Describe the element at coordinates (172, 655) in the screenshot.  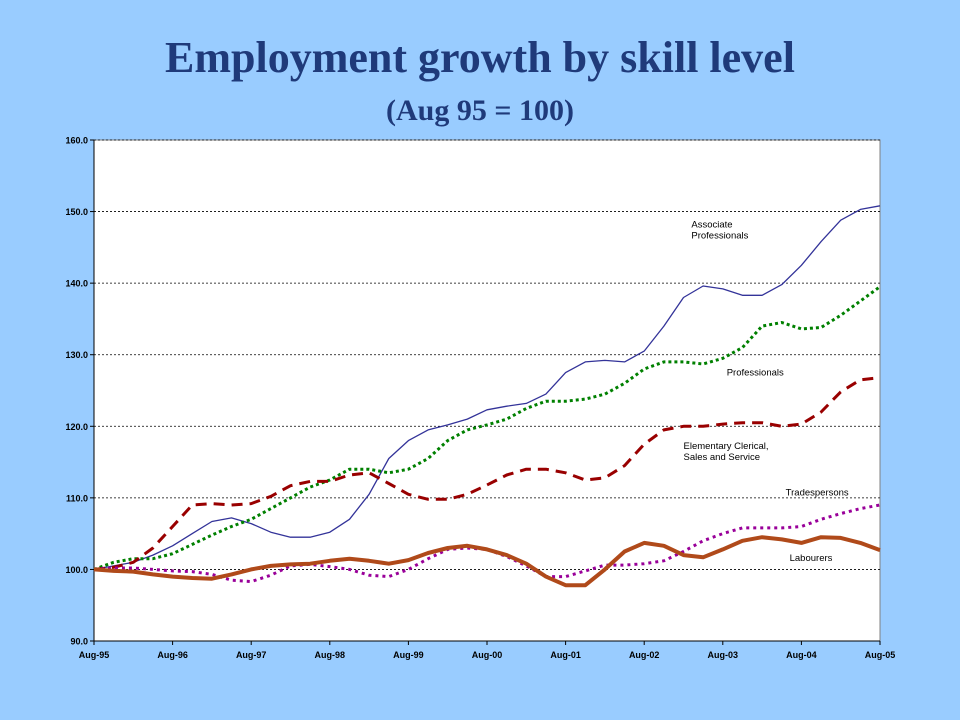
I see `x-tick-label: Aug-96` at that location.